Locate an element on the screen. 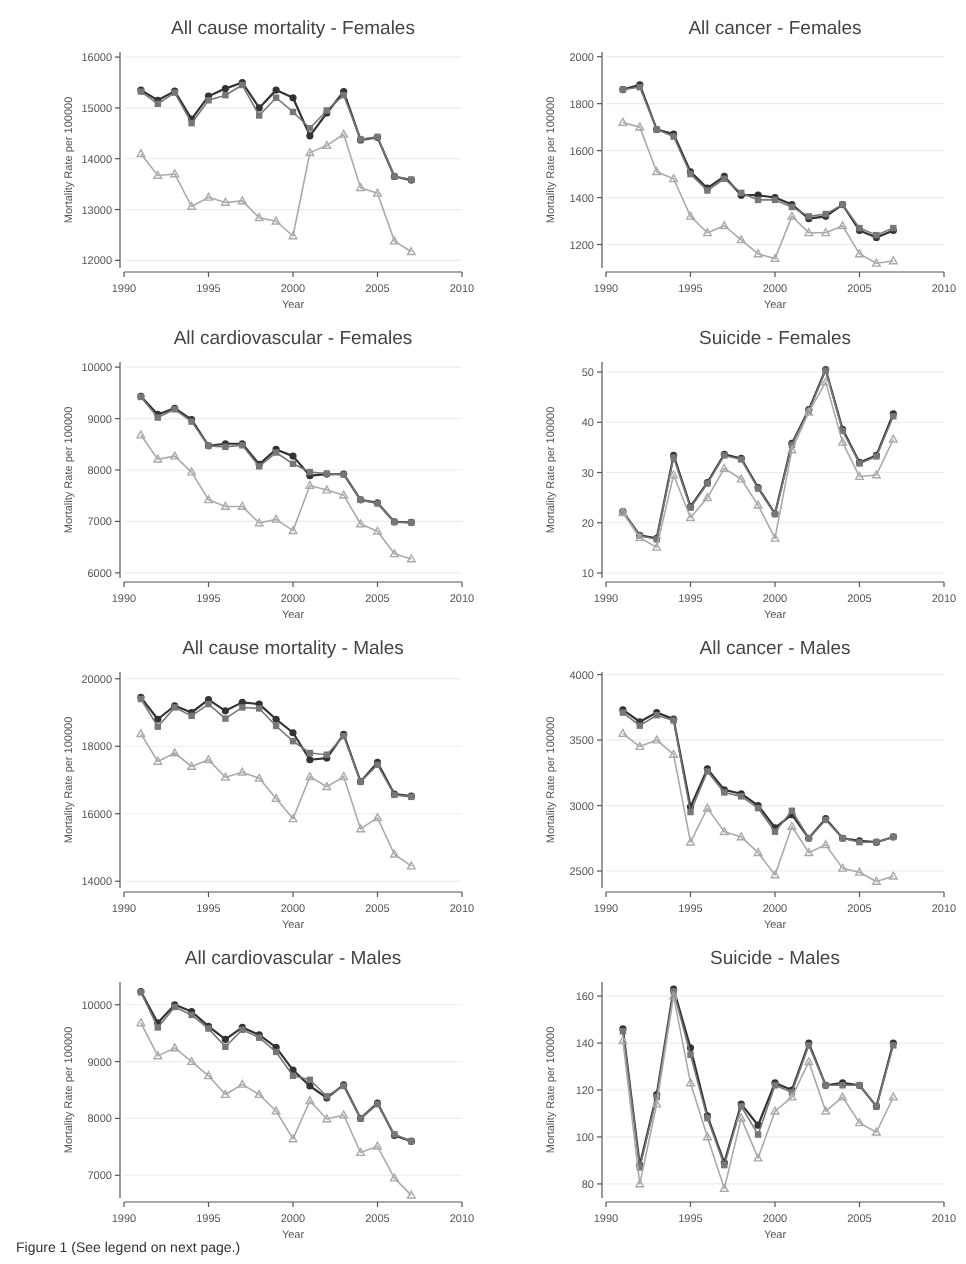 The width and height of the screenshot is (966, 1264). chart-title: Suicide - Males is located at coordinates (775, 959).